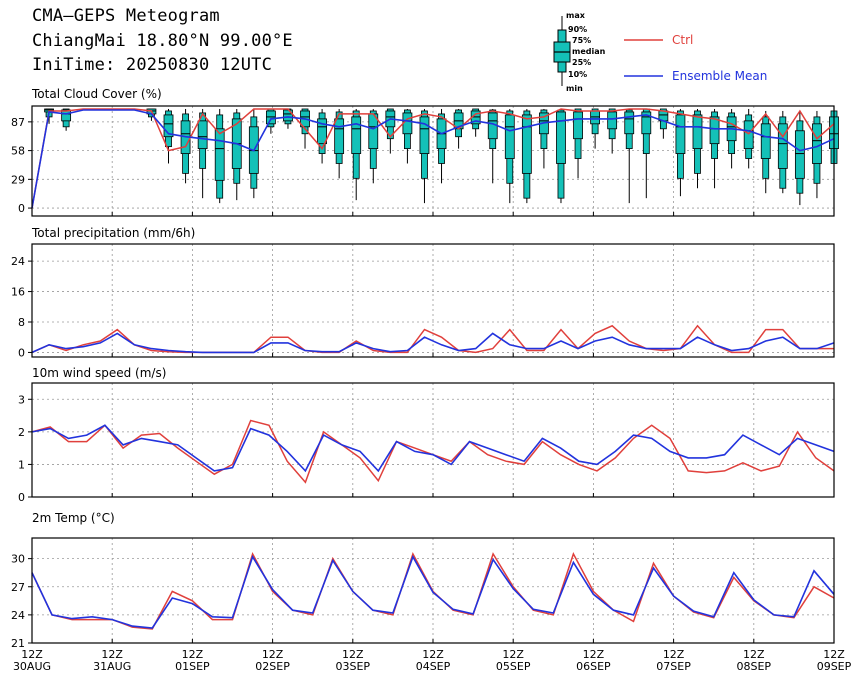 The height and width of the screenshot is (680, 860). I want to click on chart-title: CMA—GEPS Meteogram, so click(126, 16).